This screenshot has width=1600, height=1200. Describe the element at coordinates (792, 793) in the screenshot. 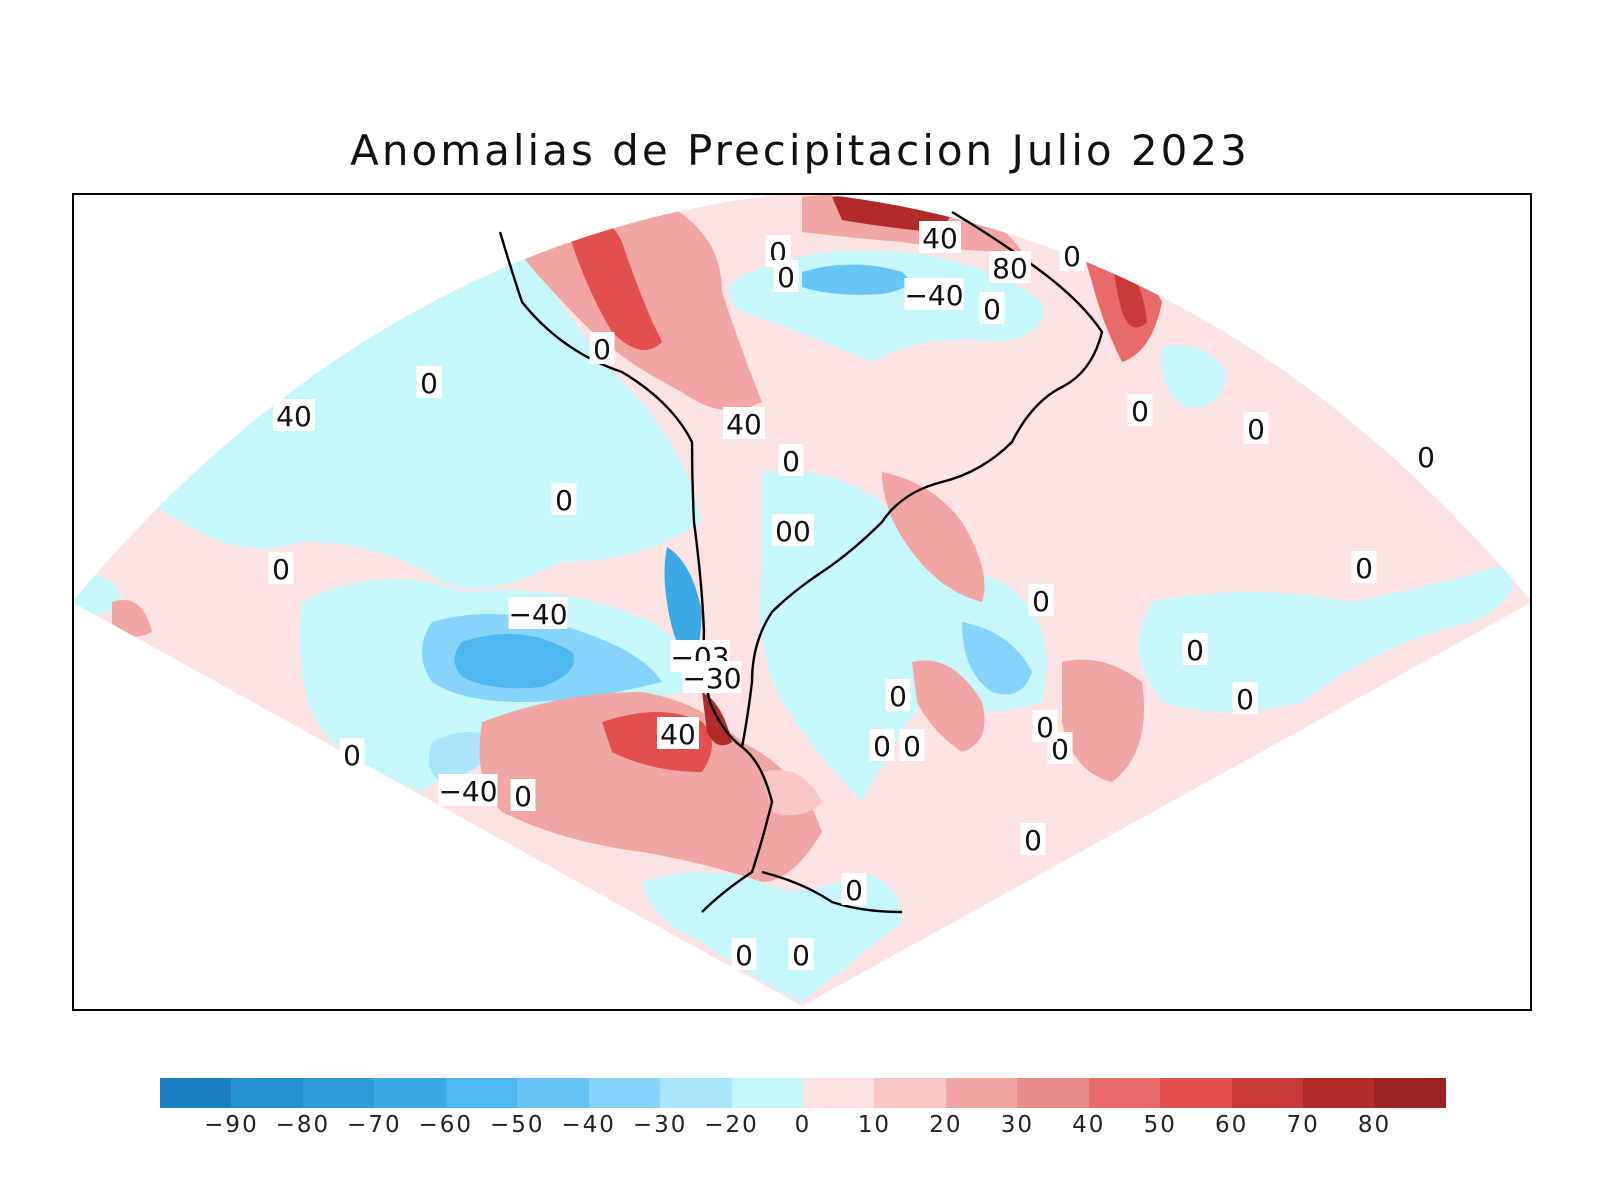

I see `positive-region-mid-south` at that location.